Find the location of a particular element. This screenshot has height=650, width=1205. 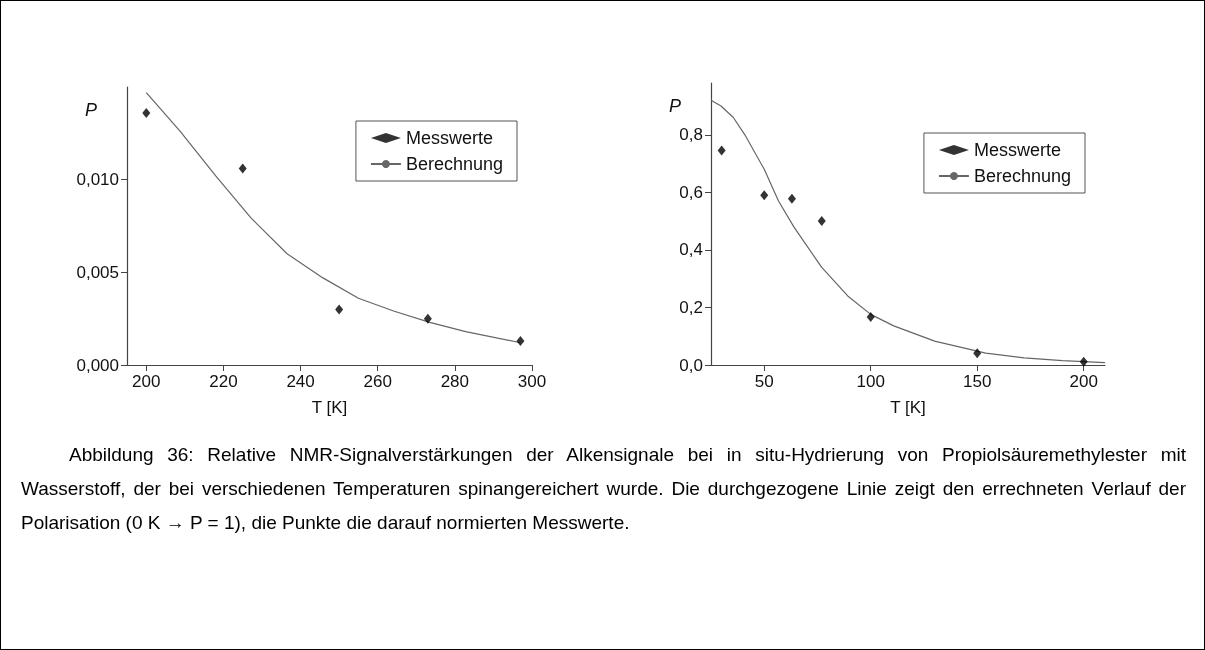

y-tick-label: 0,005 is located at coordinates (97, 272).